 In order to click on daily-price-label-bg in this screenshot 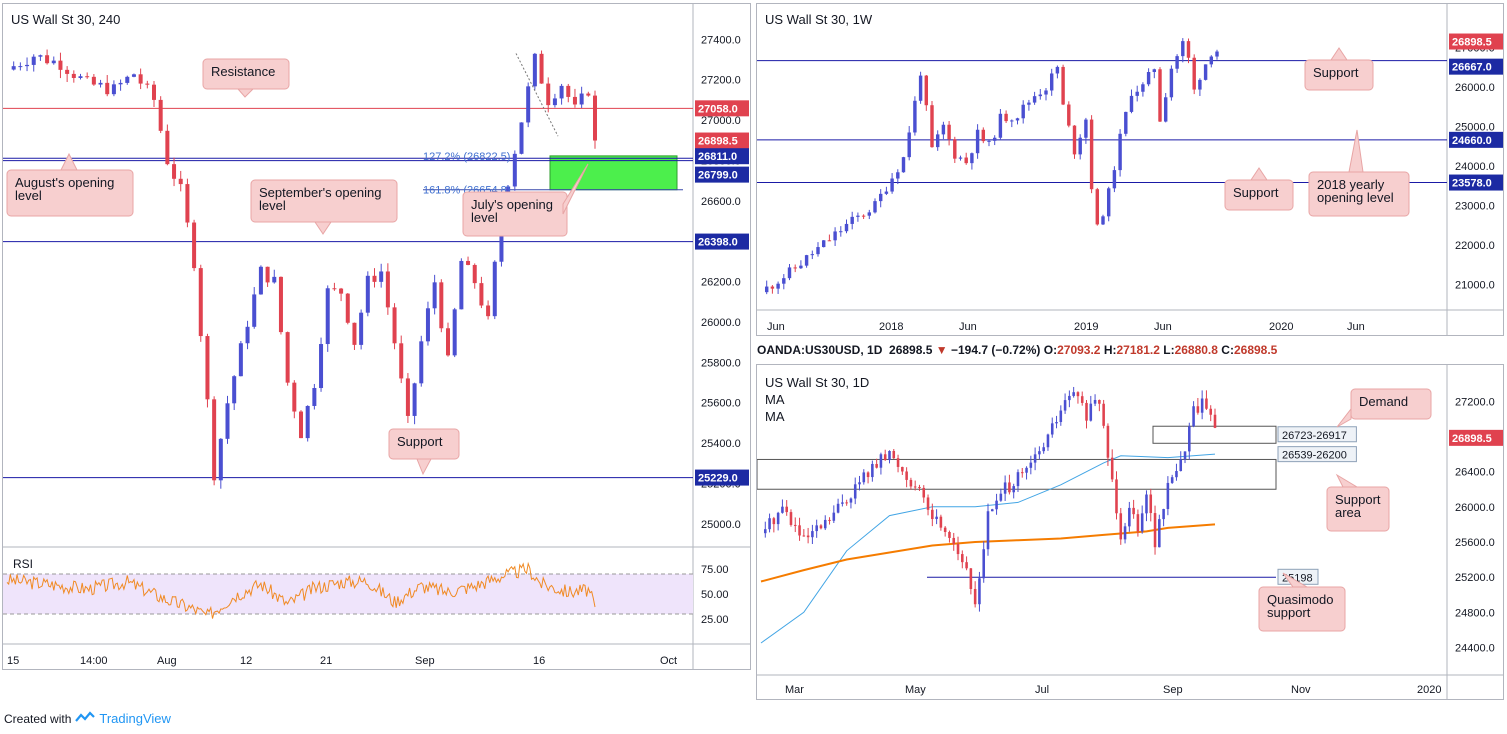, I will do `click(1476, 437)`.